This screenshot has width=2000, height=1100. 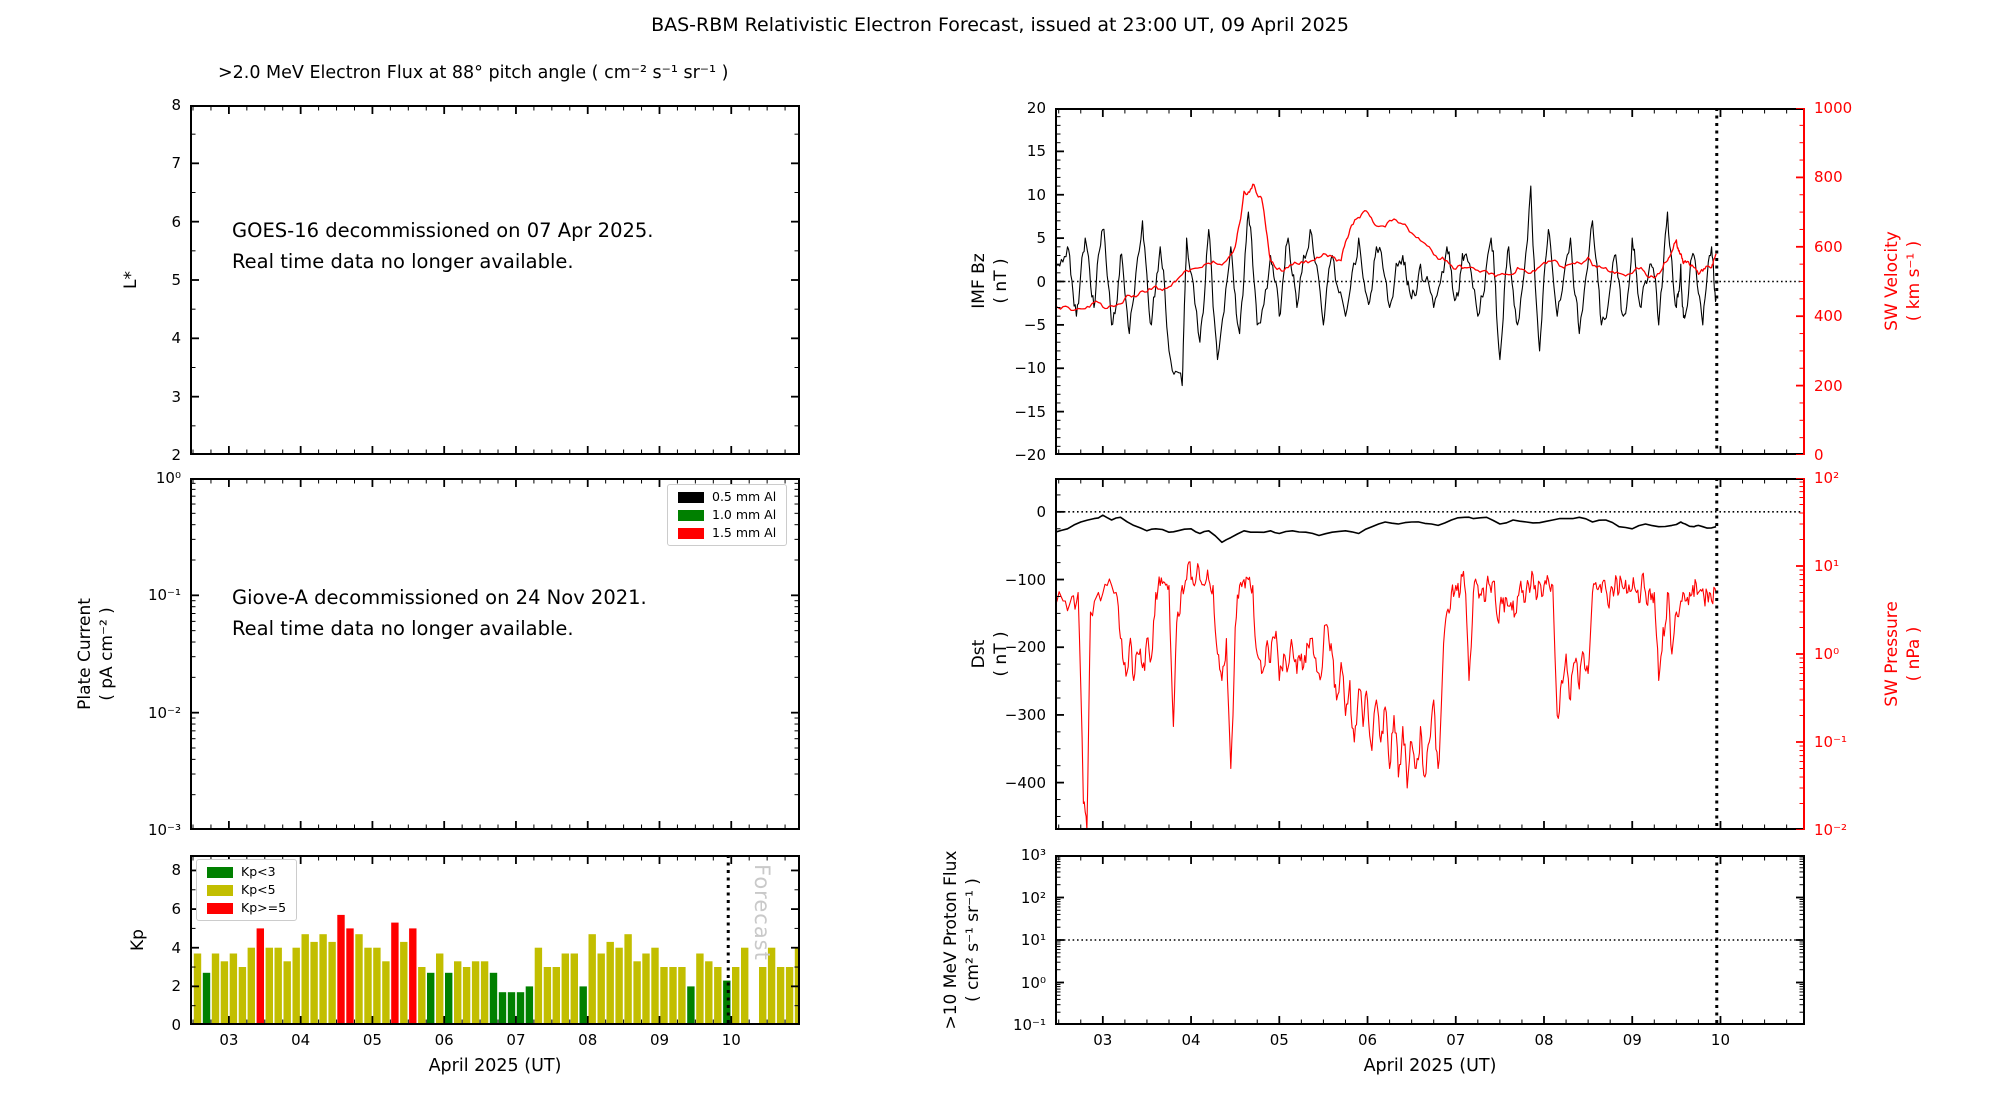 I want to click on legend-swatch-1.5mm, so click(x=691, y=533).